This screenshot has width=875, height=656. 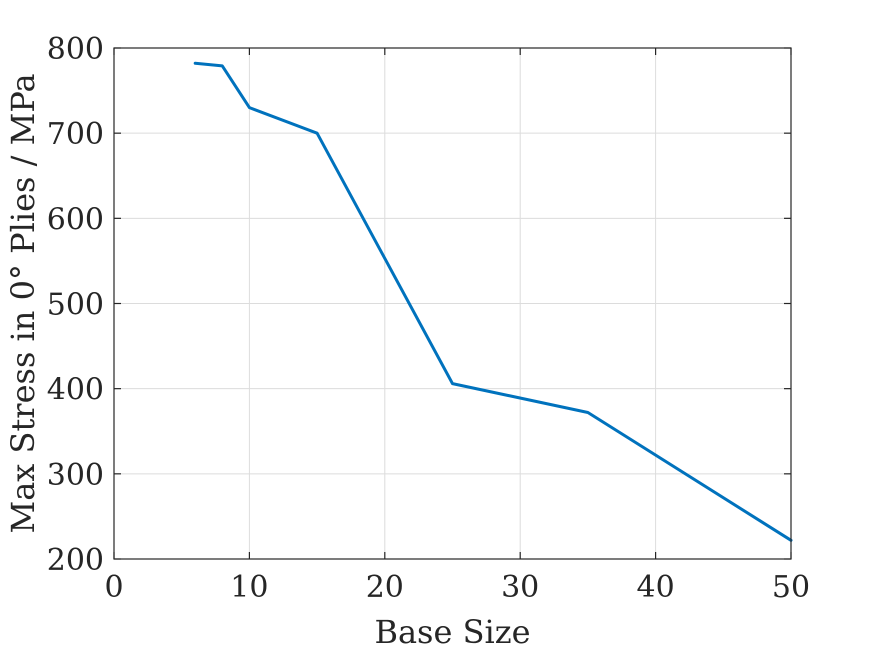 I want to click on x-tick-label: 0, so click(x=113, y=587).